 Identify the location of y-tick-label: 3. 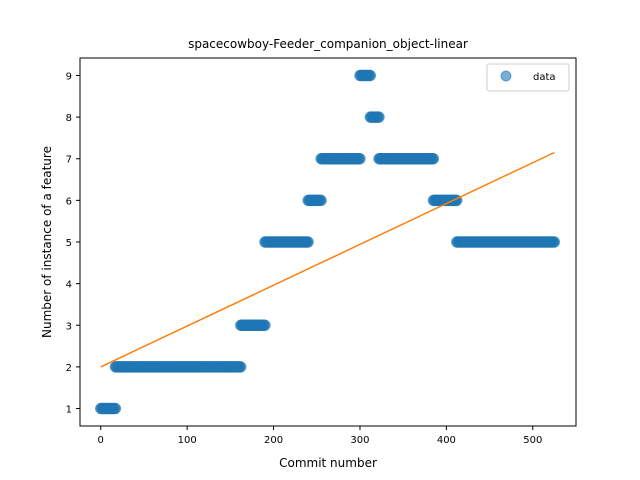
(69, 326).